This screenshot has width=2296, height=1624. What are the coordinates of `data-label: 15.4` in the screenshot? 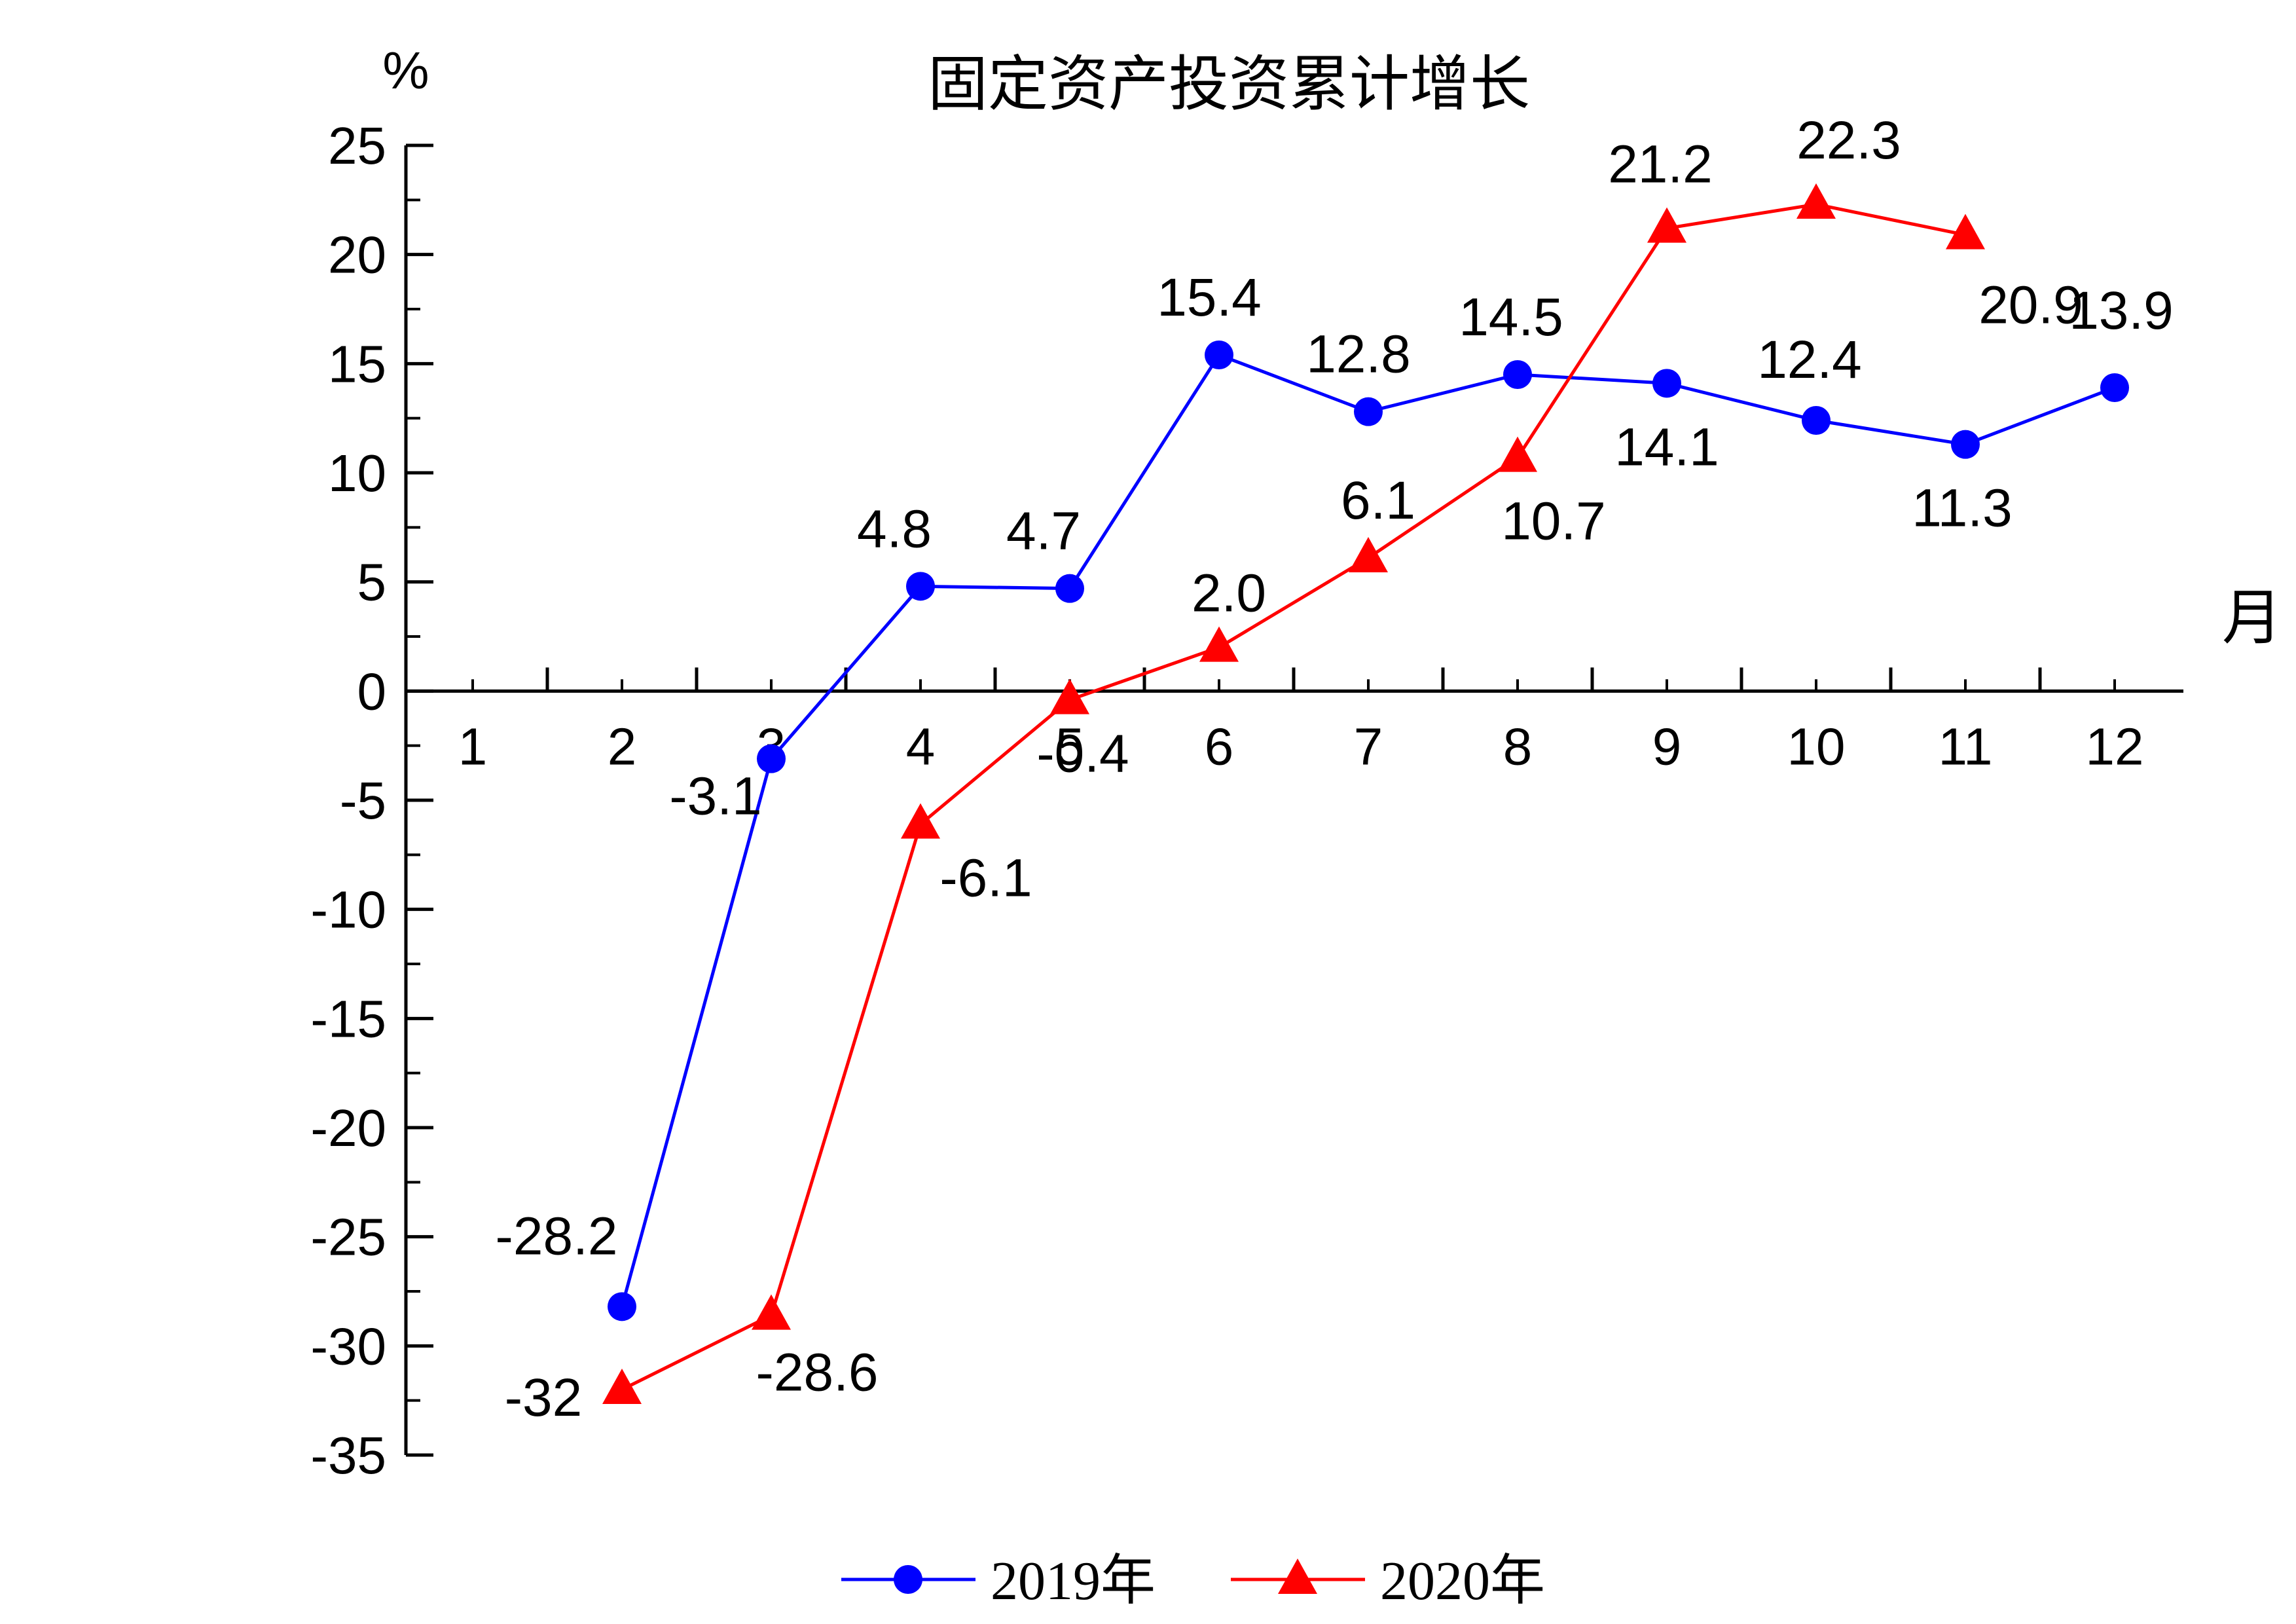 It's located at (1209, 297).